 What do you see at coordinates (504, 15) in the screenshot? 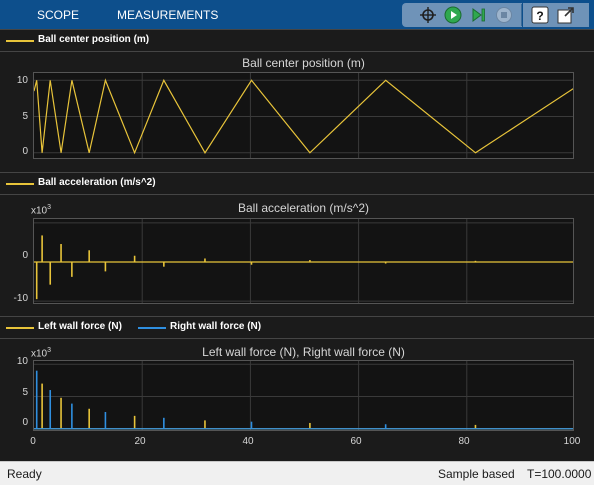
I see `stop-icon` at bounding box center [504, 15].